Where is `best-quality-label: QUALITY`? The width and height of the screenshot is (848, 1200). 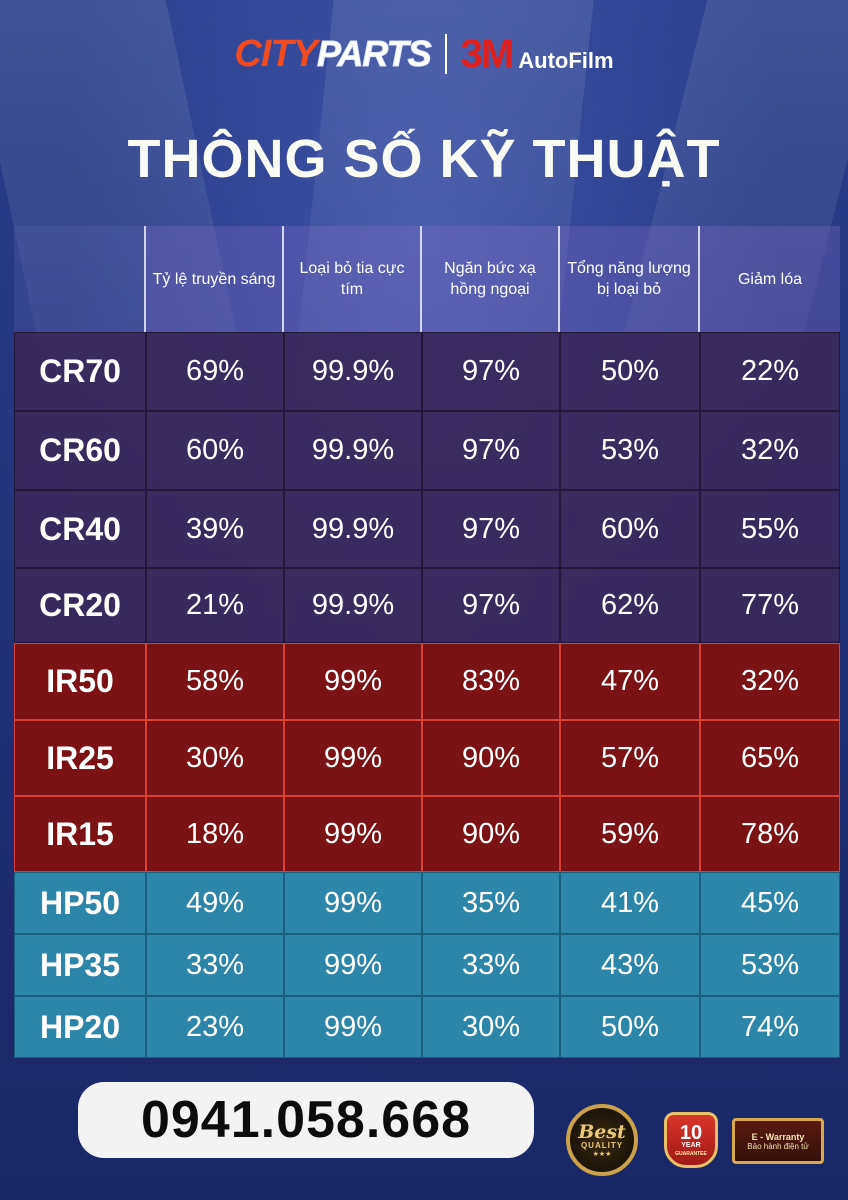 best-quality-label: QUALITY is located at coordinates (602, 1145).